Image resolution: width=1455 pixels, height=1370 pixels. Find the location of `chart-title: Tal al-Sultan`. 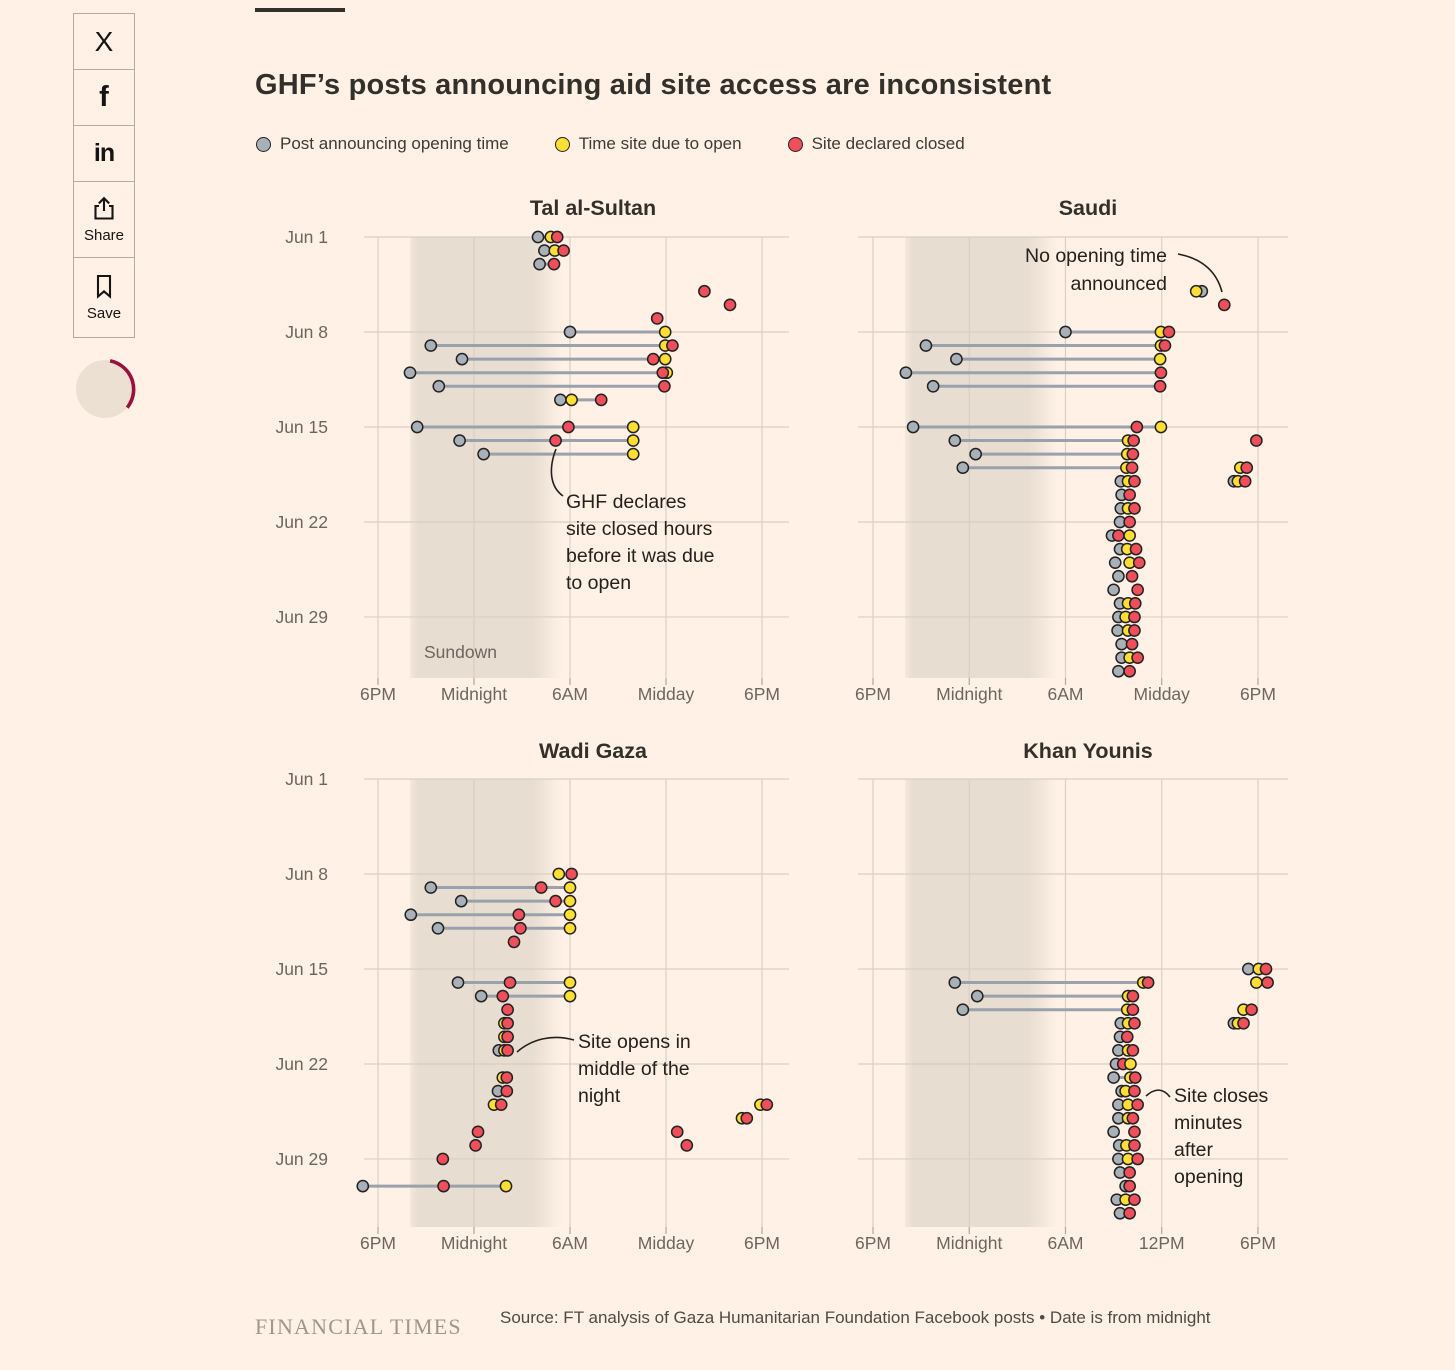

chart-title: Tal al-Sultan is located at coordinates (593, 208).